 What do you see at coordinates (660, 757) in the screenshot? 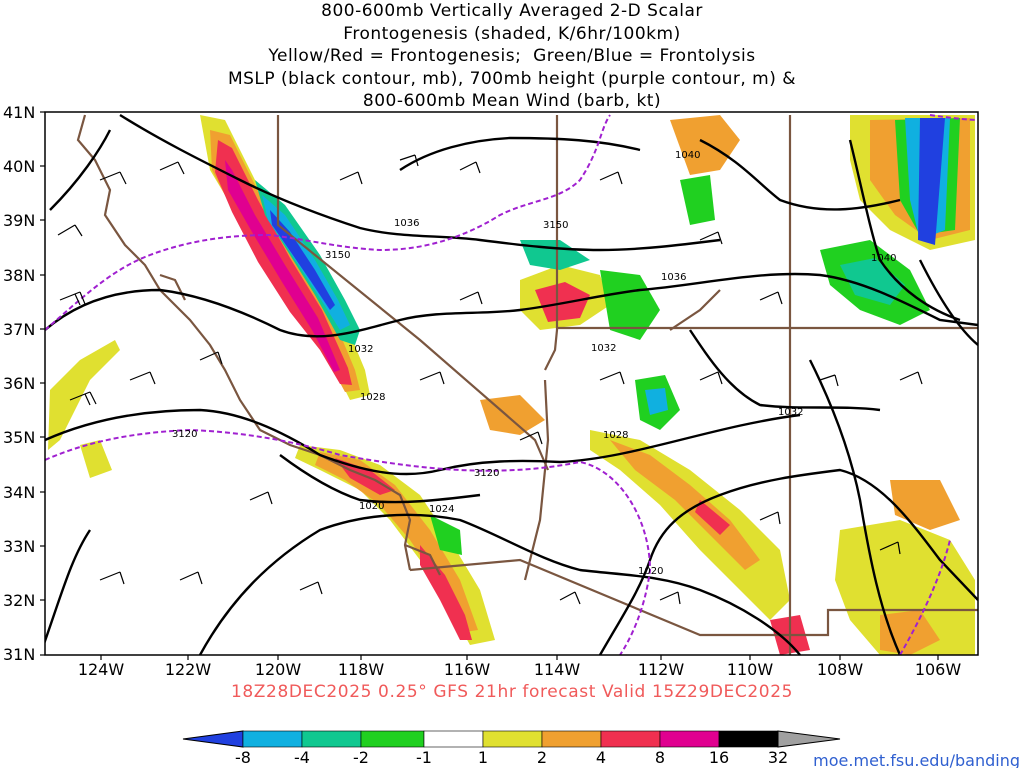
I see `colorbar-label: 8` at bounding box center [660, 757].